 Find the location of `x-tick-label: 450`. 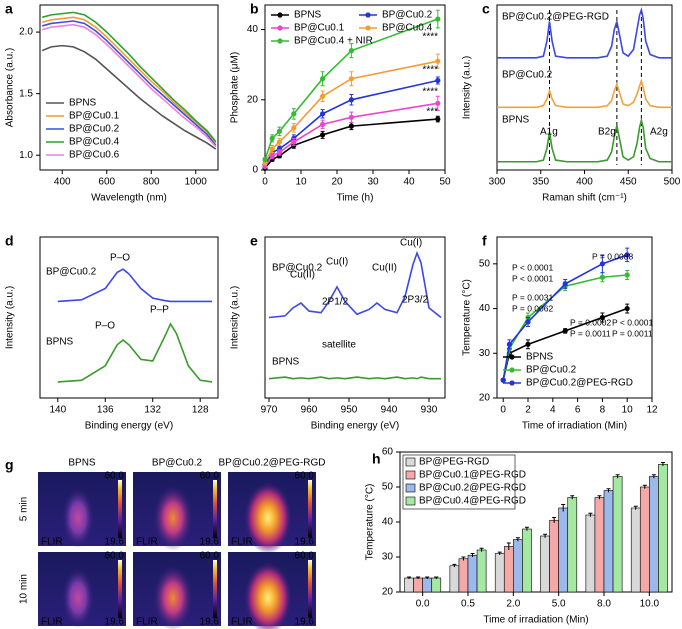

x-tick-label: 450 is located at coordinates (628, 182).